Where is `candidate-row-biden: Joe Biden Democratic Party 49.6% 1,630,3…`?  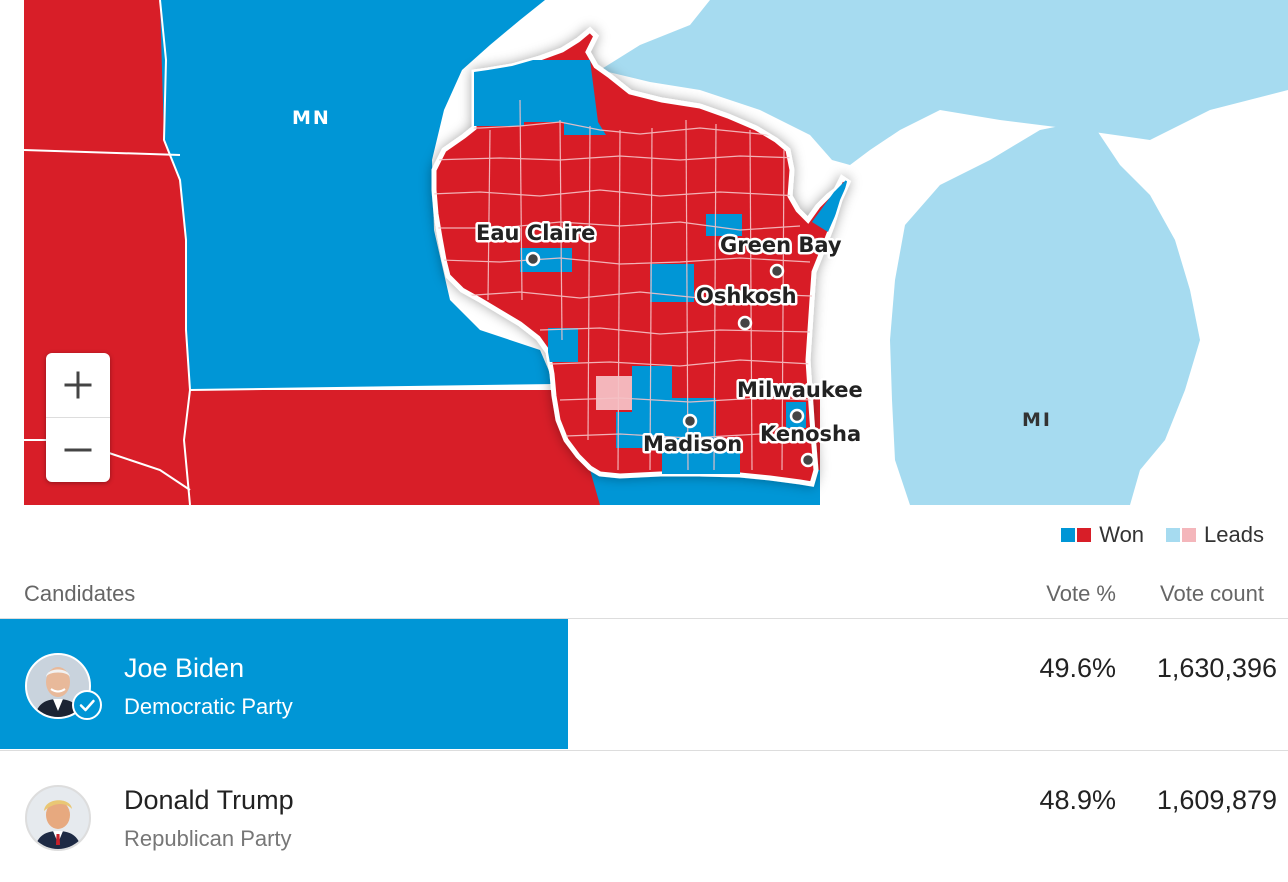 candidate-row-biden: Joe Biden Democratic Party 49.6% 1,630,3… is located at coordinates (644, 685).